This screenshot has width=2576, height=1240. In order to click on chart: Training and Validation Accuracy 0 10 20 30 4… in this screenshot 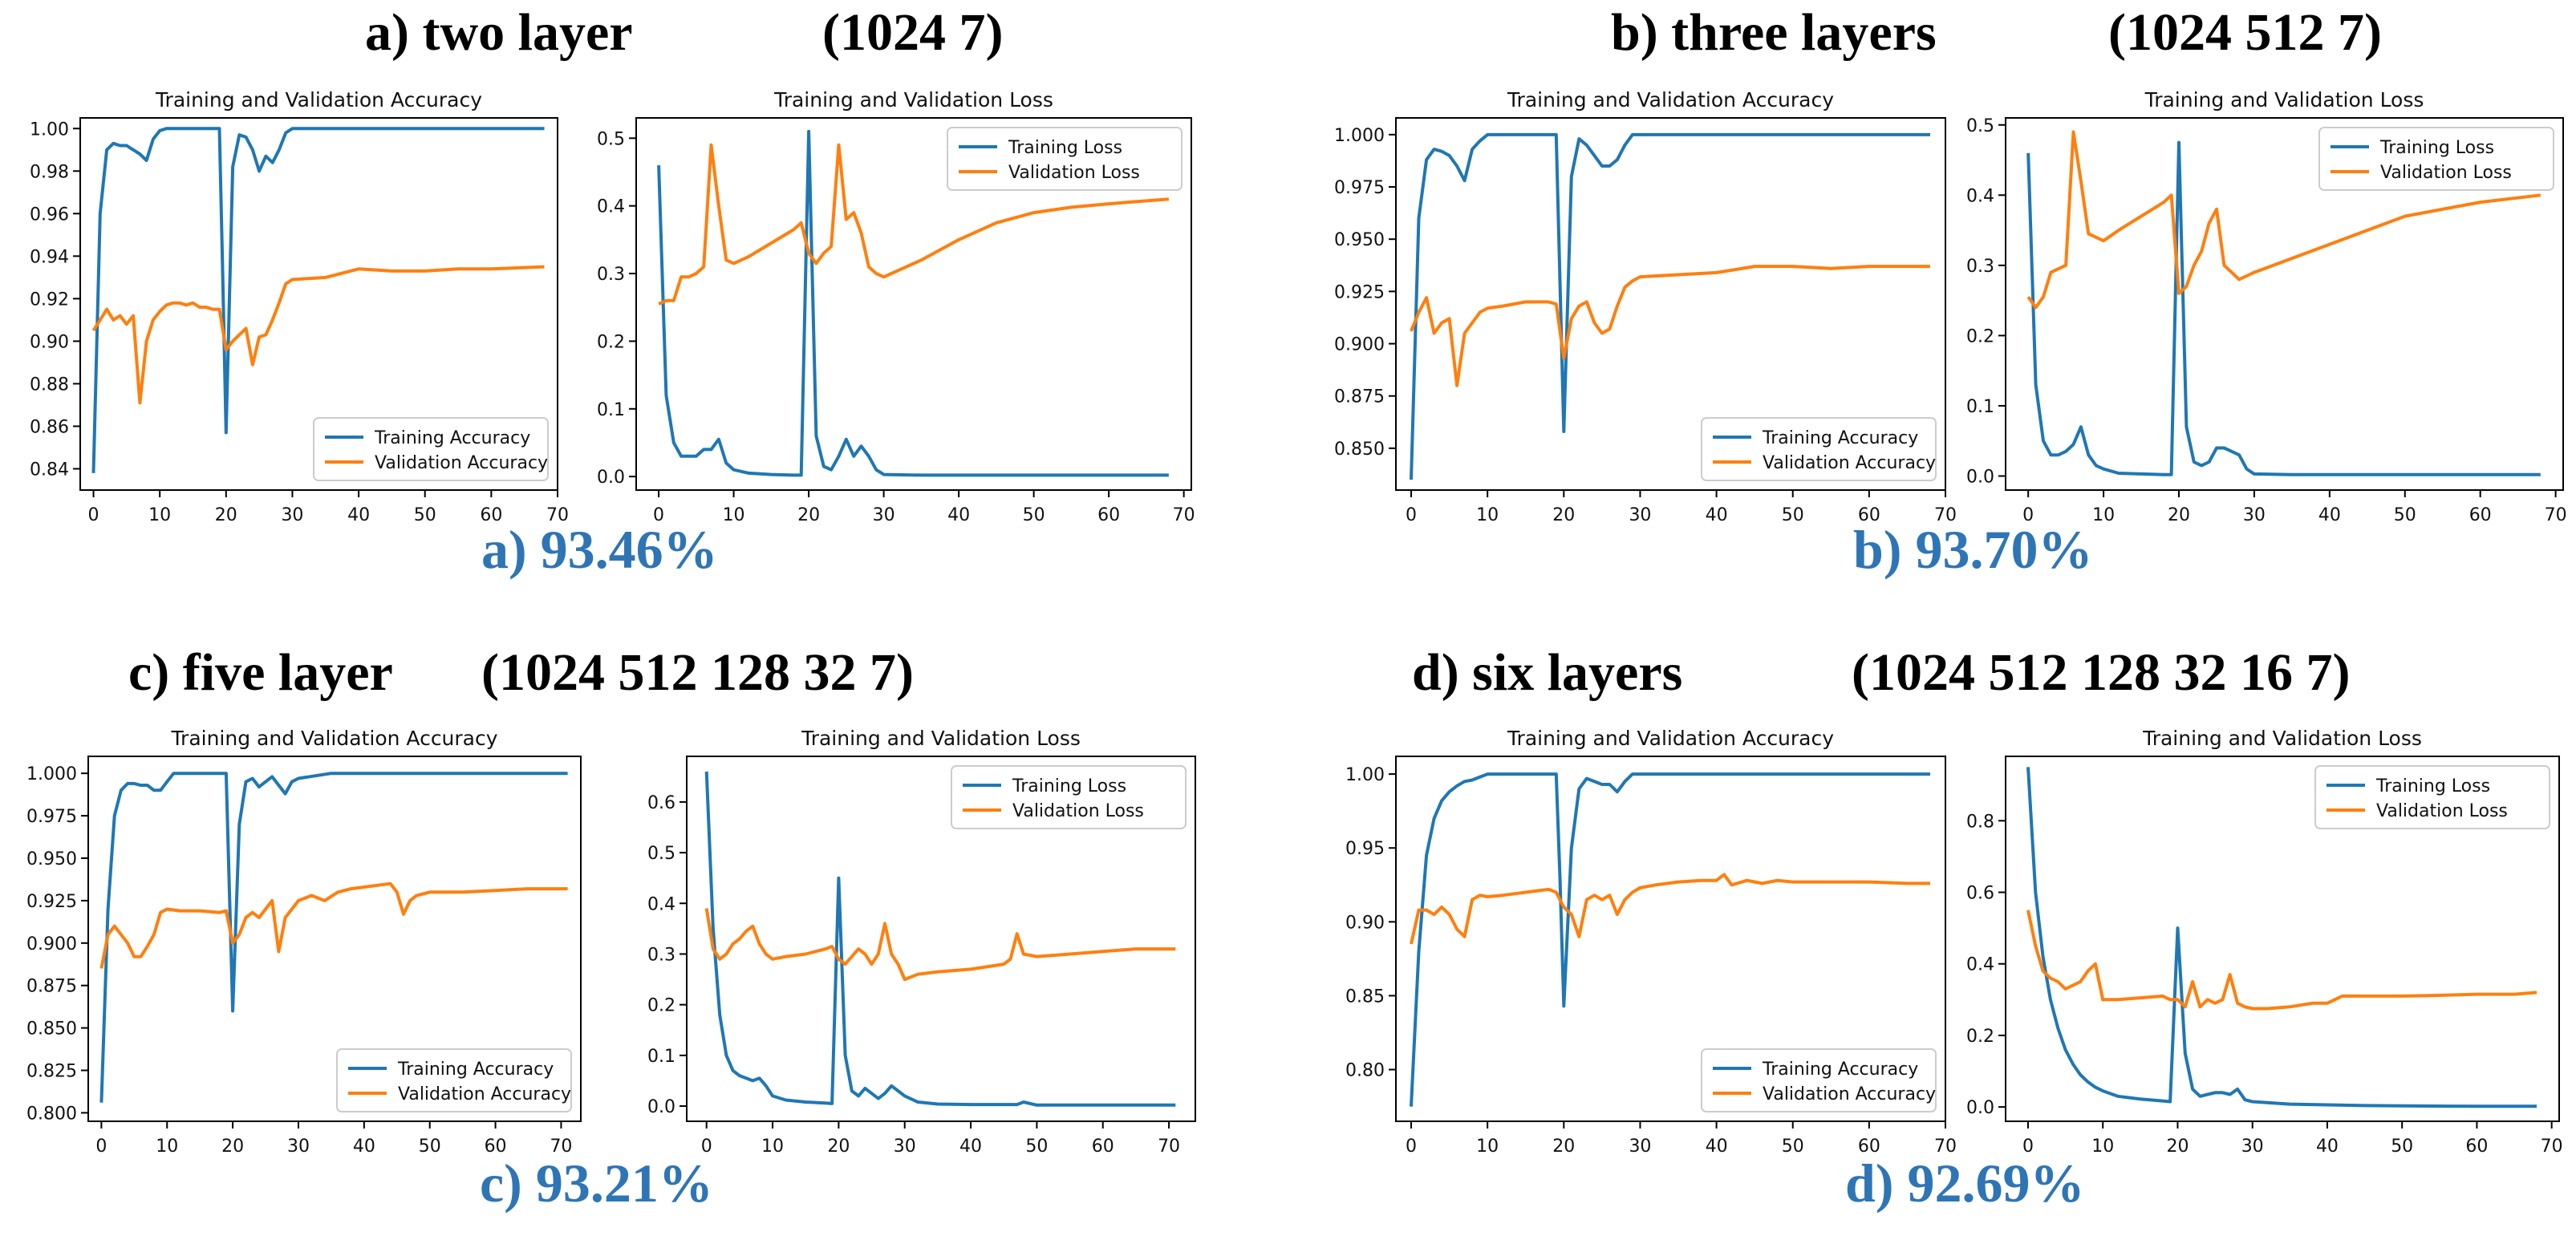, I will do `click(1651, 942)`.